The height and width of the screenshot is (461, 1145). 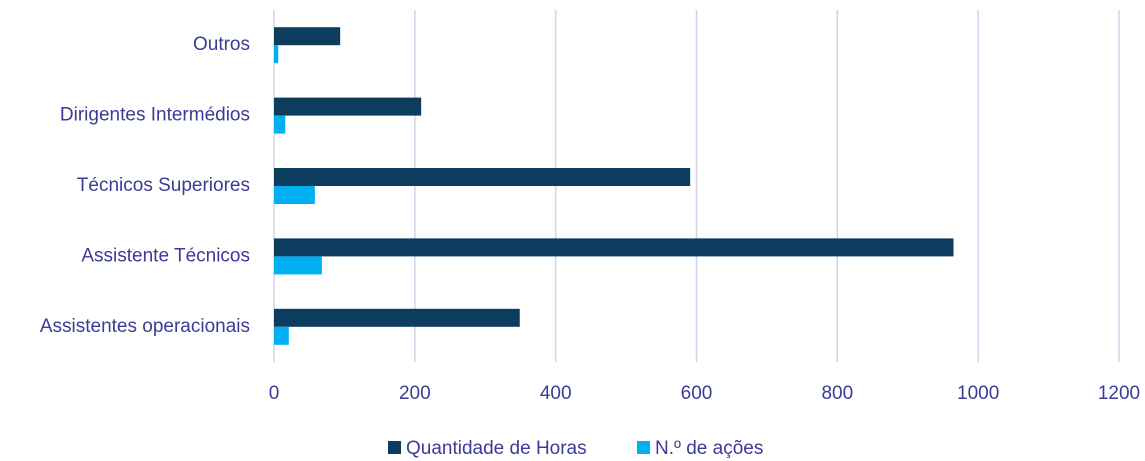 I want to click on y-tick-label: Técnicos Superiores, so click(x=163, y=185).